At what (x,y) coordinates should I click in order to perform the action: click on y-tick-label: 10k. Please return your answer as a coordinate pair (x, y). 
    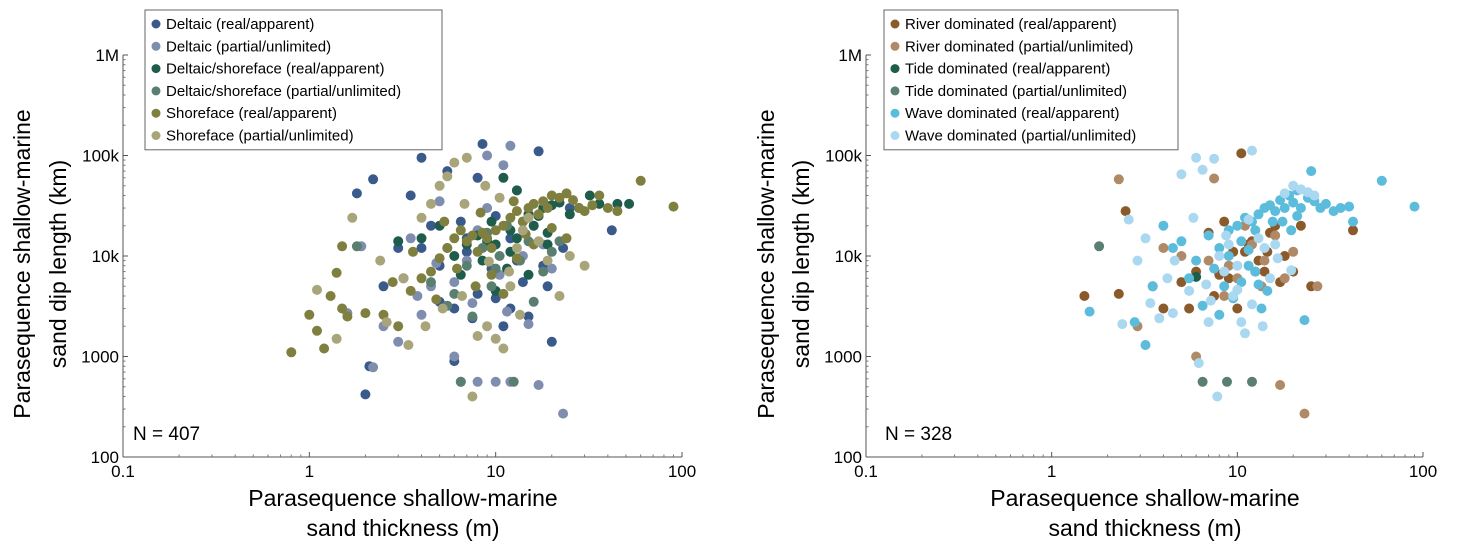
    Looking at the image, I should click on (849, 256).